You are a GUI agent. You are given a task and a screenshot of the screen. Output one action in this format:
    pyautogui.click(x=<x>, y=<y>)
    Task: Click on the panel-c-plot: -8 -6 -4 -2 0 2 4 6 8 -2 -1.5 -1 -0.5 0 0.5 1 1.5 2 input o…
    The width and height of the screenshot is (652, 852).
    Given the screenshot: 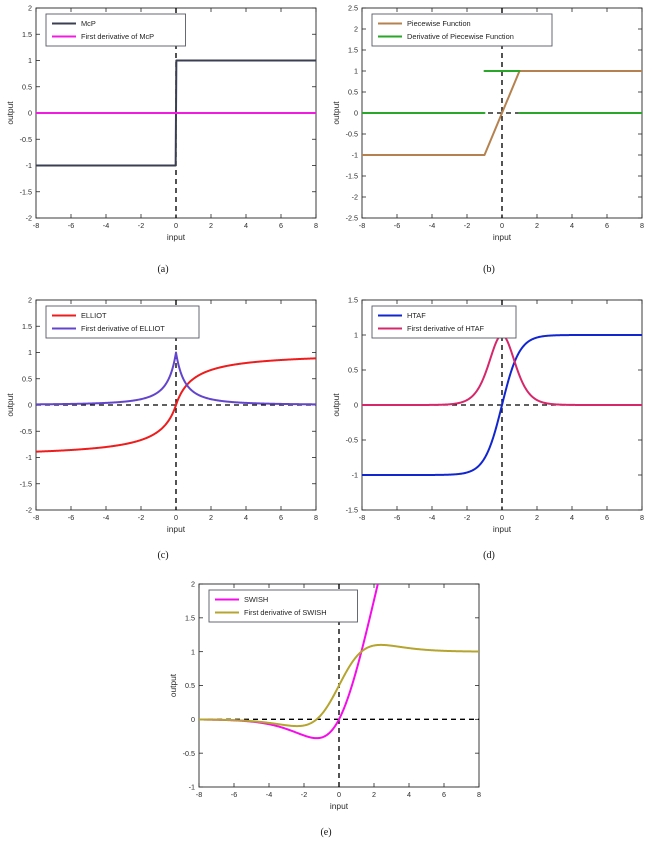 What is the action you would take?
    pyautogui.click(x=163, y=419)
    